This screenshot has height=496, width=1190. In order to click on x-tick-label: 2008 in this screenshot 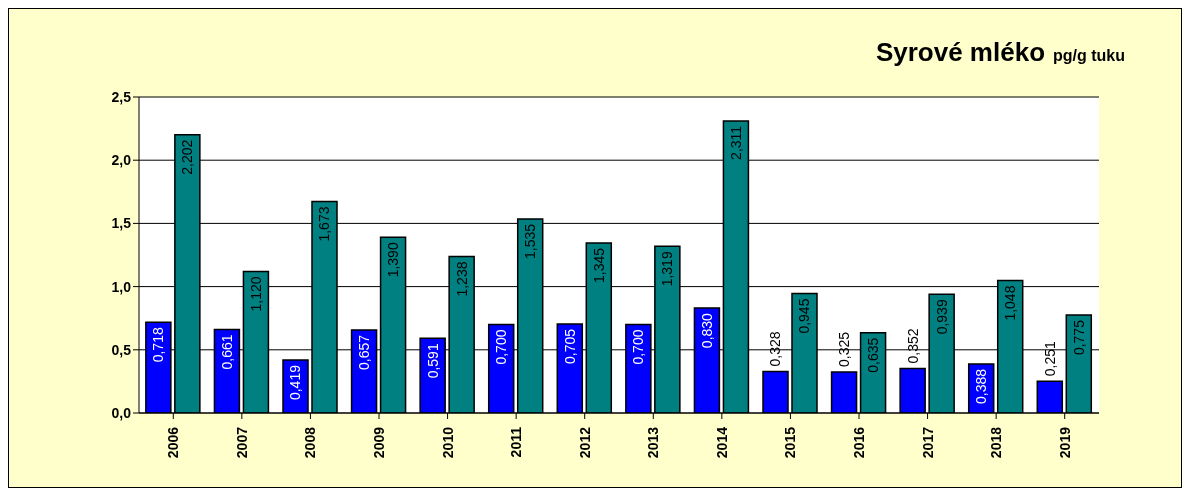, I will do `click(310, 442)`.